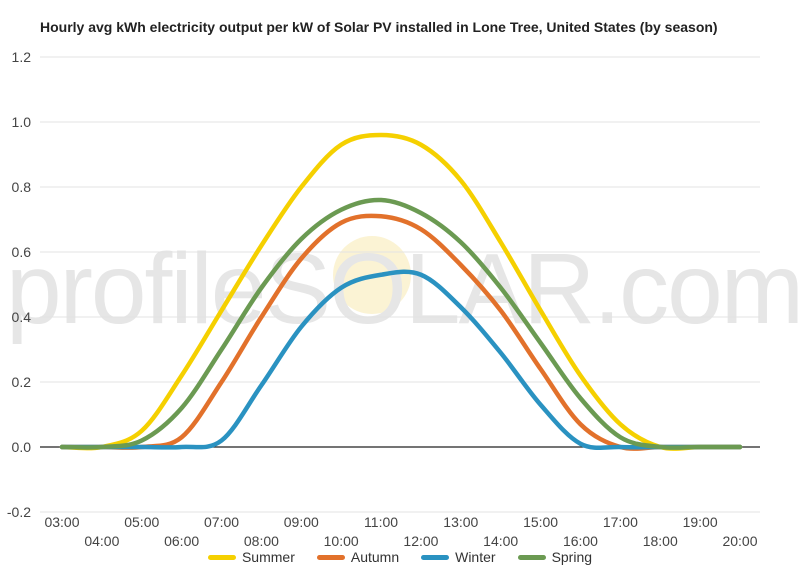 The image size is (800, 570). Describe the element at coordinates (420, 541) in the screenshot. I see `x-tick-label: 12:00` at that location.